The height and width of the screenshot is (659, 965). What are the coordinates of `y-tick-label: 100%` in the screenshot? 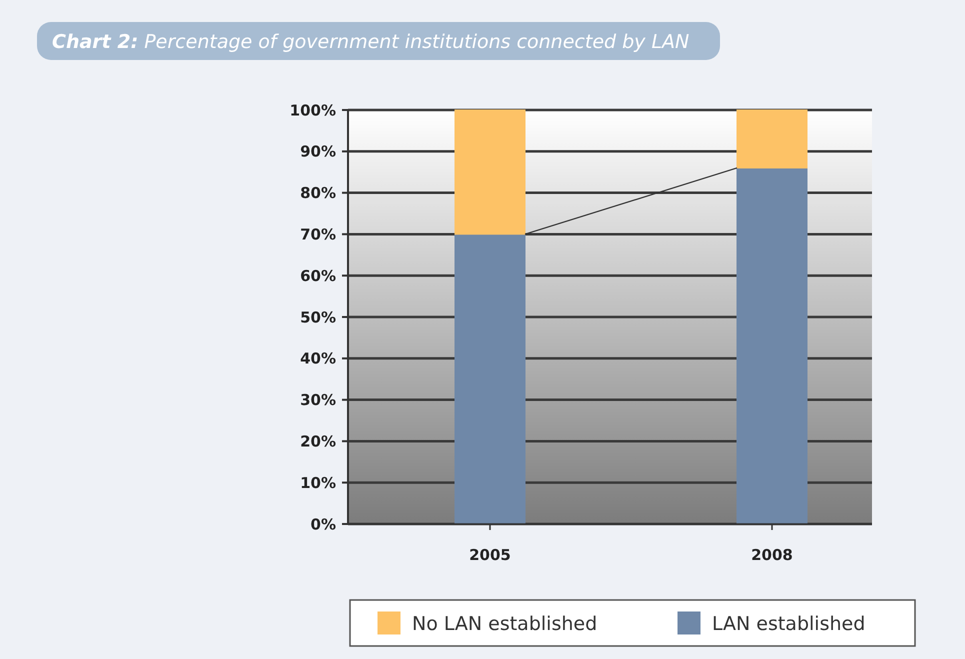 It's located at (313, 110).